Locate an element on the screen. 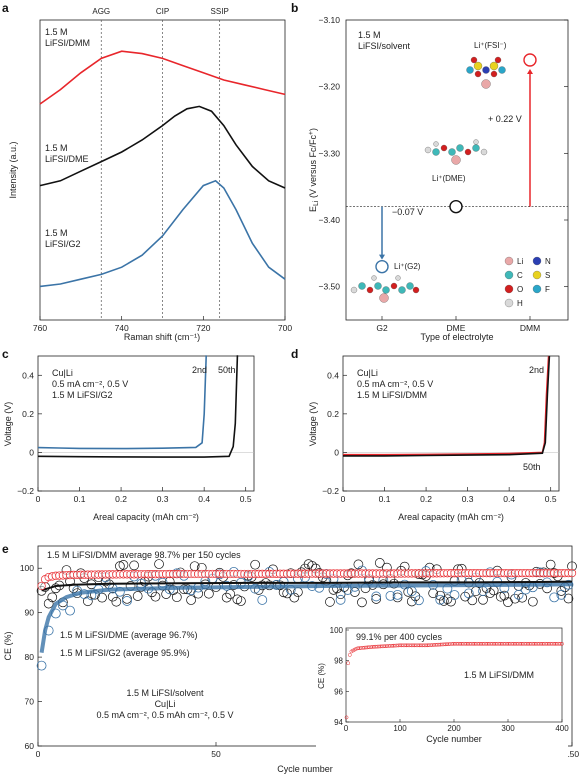  panel-d-frame is located at coordinates (451, 423).